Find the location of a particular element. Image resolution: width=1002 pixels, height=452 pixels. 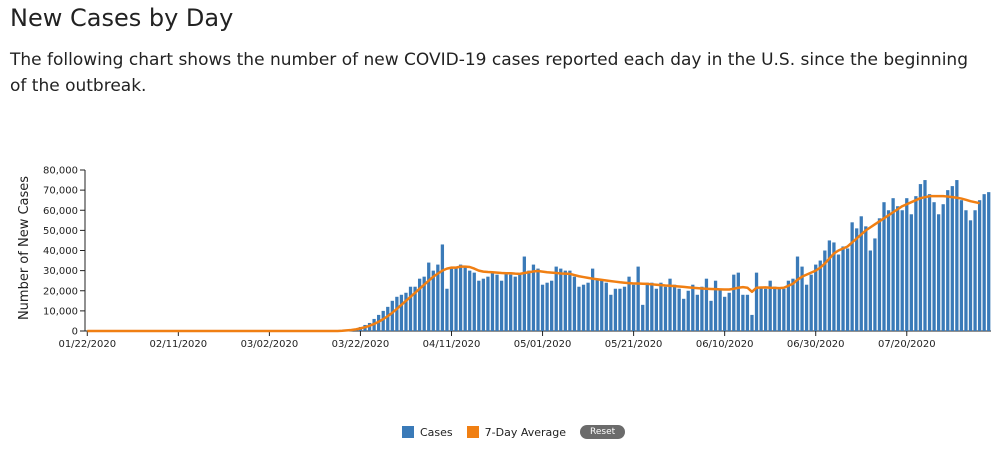

legend-item-average: 7-Day Average is located at coordinates (516, 432).